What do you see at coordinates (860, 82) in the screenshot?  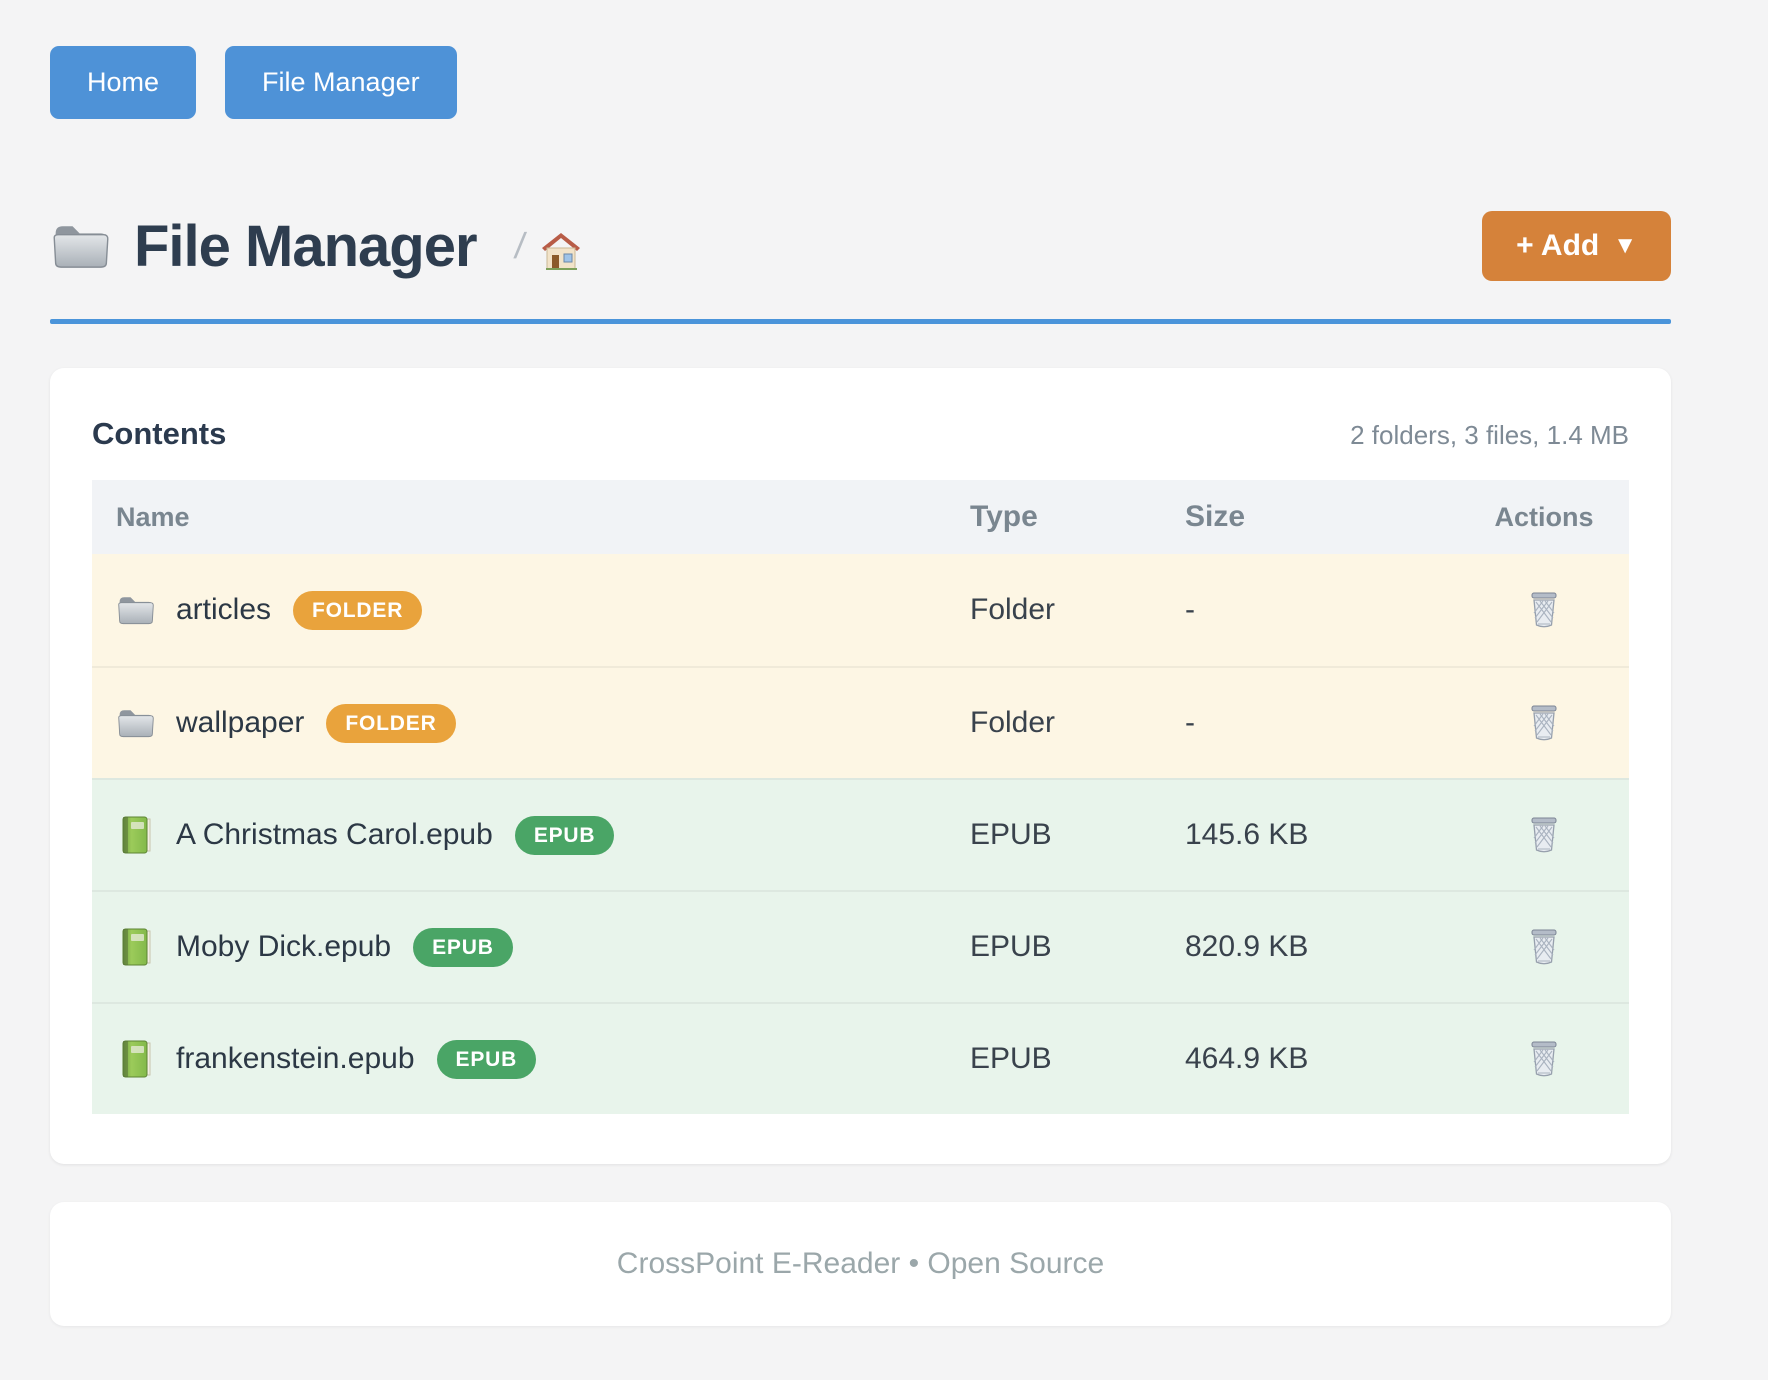 I see `top-nav: Home File Manager` at bounding box center [860, 82].